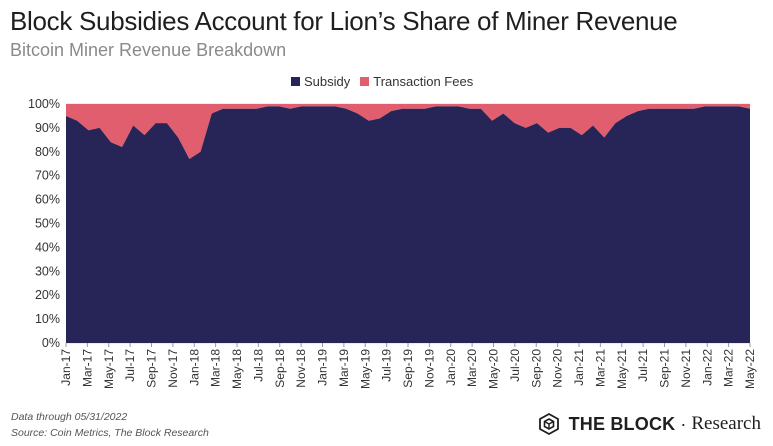  Describe the element at coordinates (451, 367) in the screenshot. I see `x-tick-label: Jan-20` at that location.